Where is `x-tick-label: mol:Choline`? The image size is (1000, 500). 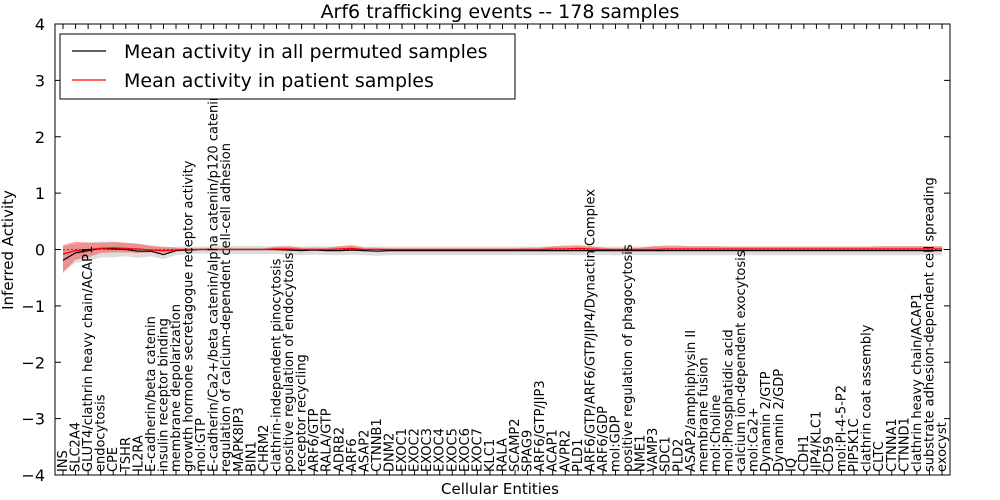 x-tick-label: mol:Choline is located at coordinates (716, 433).